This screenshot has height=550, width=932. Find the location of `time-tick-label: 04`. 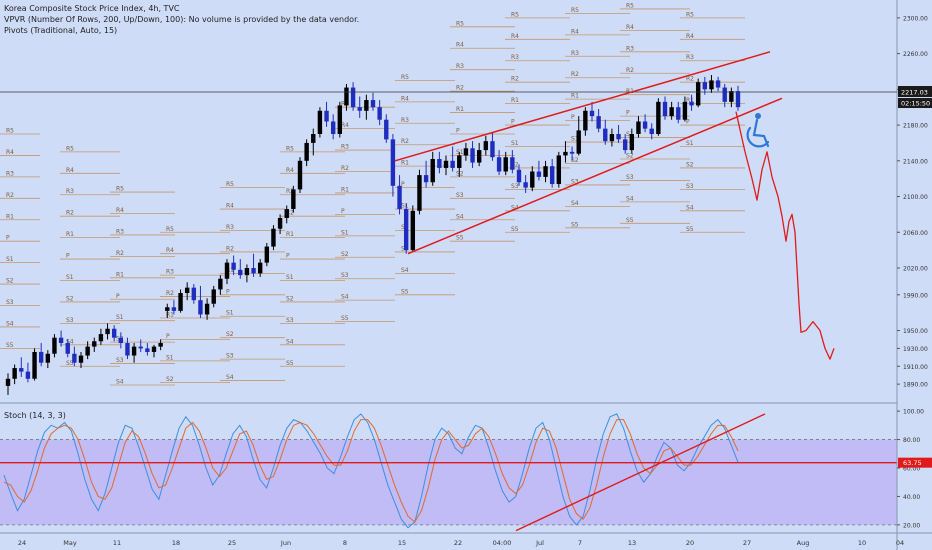

time-tick-label: 04 is located at coordinates (900, 543).